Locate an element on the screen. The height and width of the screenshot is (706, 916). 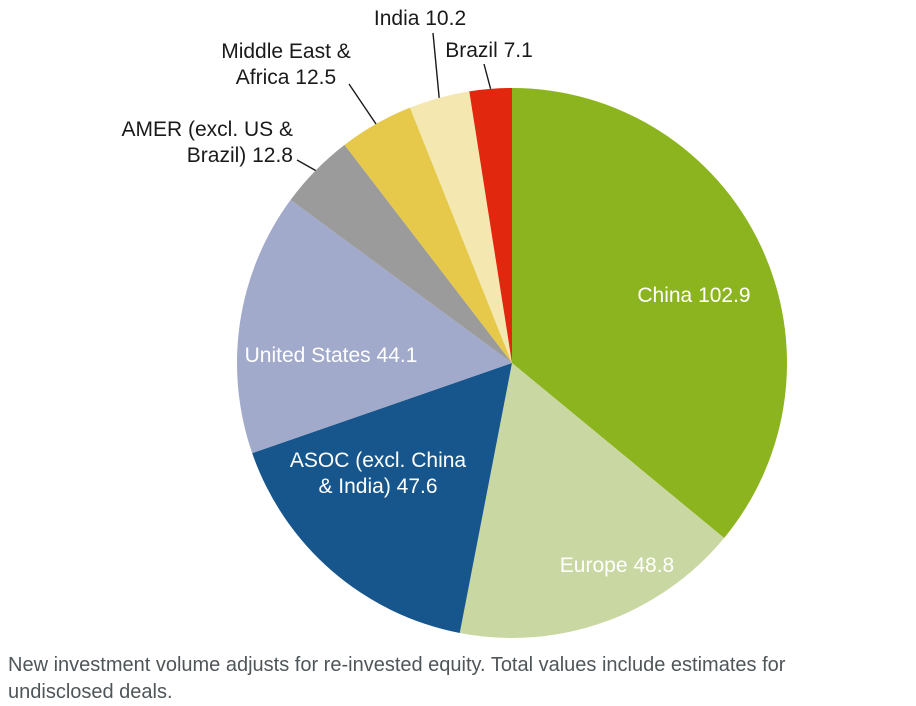
pie-slice-amer is located at coordinates (401, 253).